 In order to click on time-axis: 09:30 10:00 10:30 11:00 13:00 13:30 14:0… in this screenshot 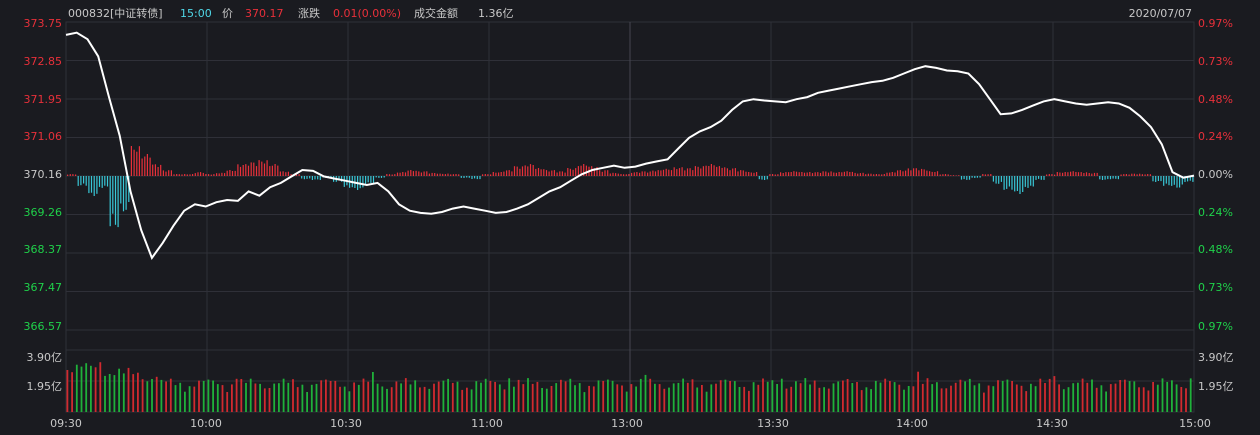, I will do `click(630, 423)`.